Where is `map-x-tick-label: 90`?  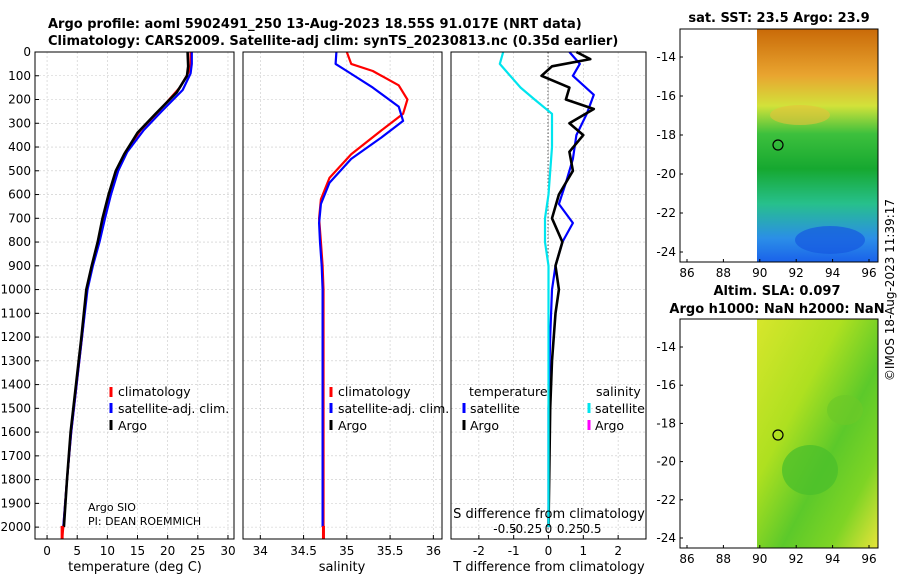 map-x-tick-label: 90 is located at coordinates (759, 559).